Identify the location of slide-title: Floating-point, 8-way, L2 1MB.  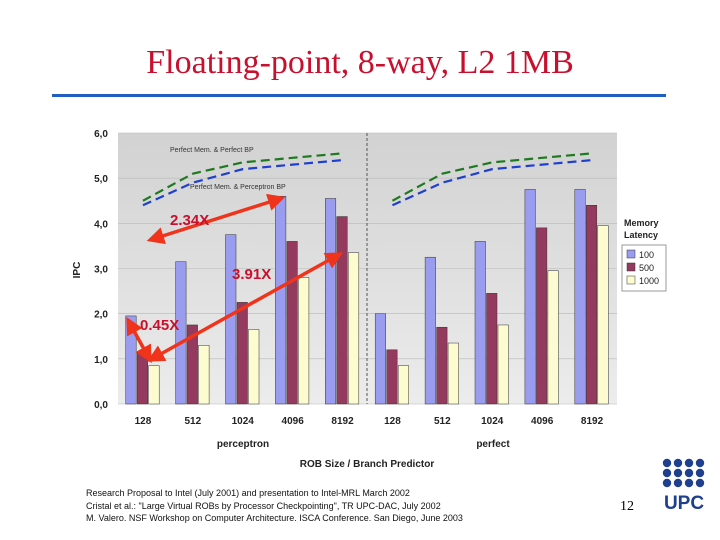
(360, 62).